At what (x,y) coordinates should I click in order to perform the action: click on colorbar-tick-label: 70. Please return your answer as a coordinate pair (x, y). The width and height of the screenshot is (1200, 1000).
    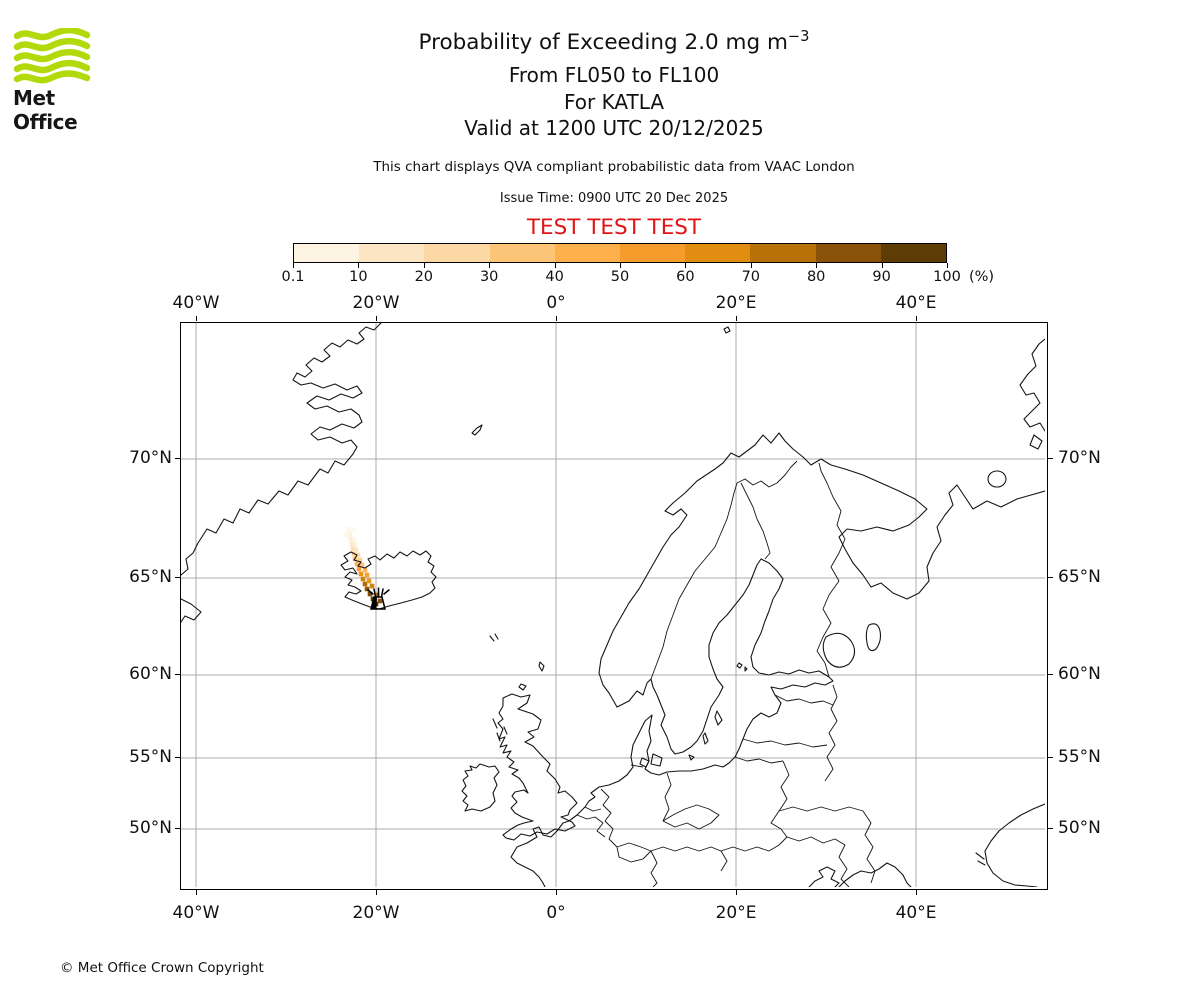
    Looking at the image, I should click on (751, 277).